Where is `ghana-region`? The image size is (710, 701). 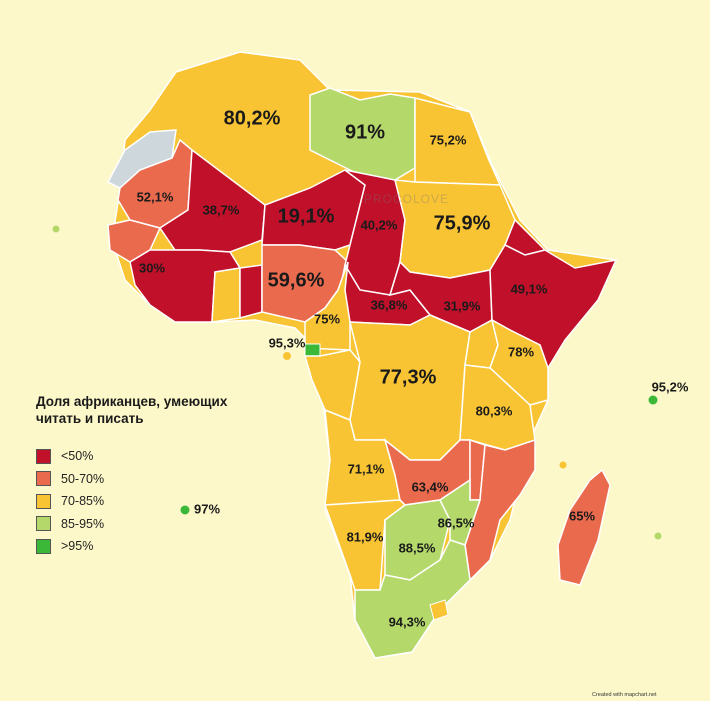
ghana-region is located at coordinates (226, 295).